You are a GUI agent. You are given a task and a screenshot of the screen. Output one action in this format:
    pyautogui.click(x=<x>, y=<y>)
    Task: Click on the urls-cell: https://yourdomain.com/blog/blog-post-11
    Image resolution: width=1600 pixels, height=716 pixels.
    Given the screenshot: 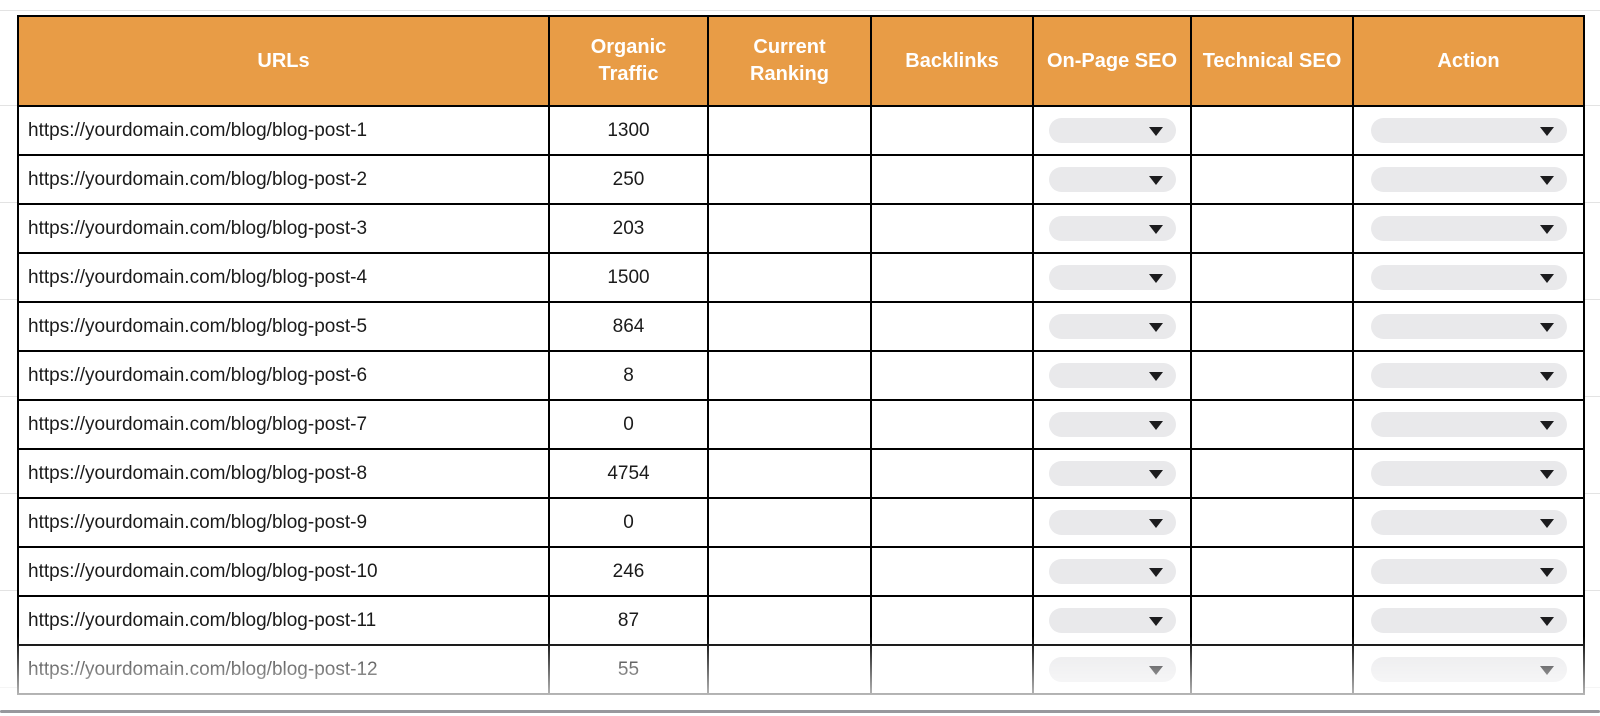 What is the action you would take?
    pyautogui.click(x=283, y=620)
    